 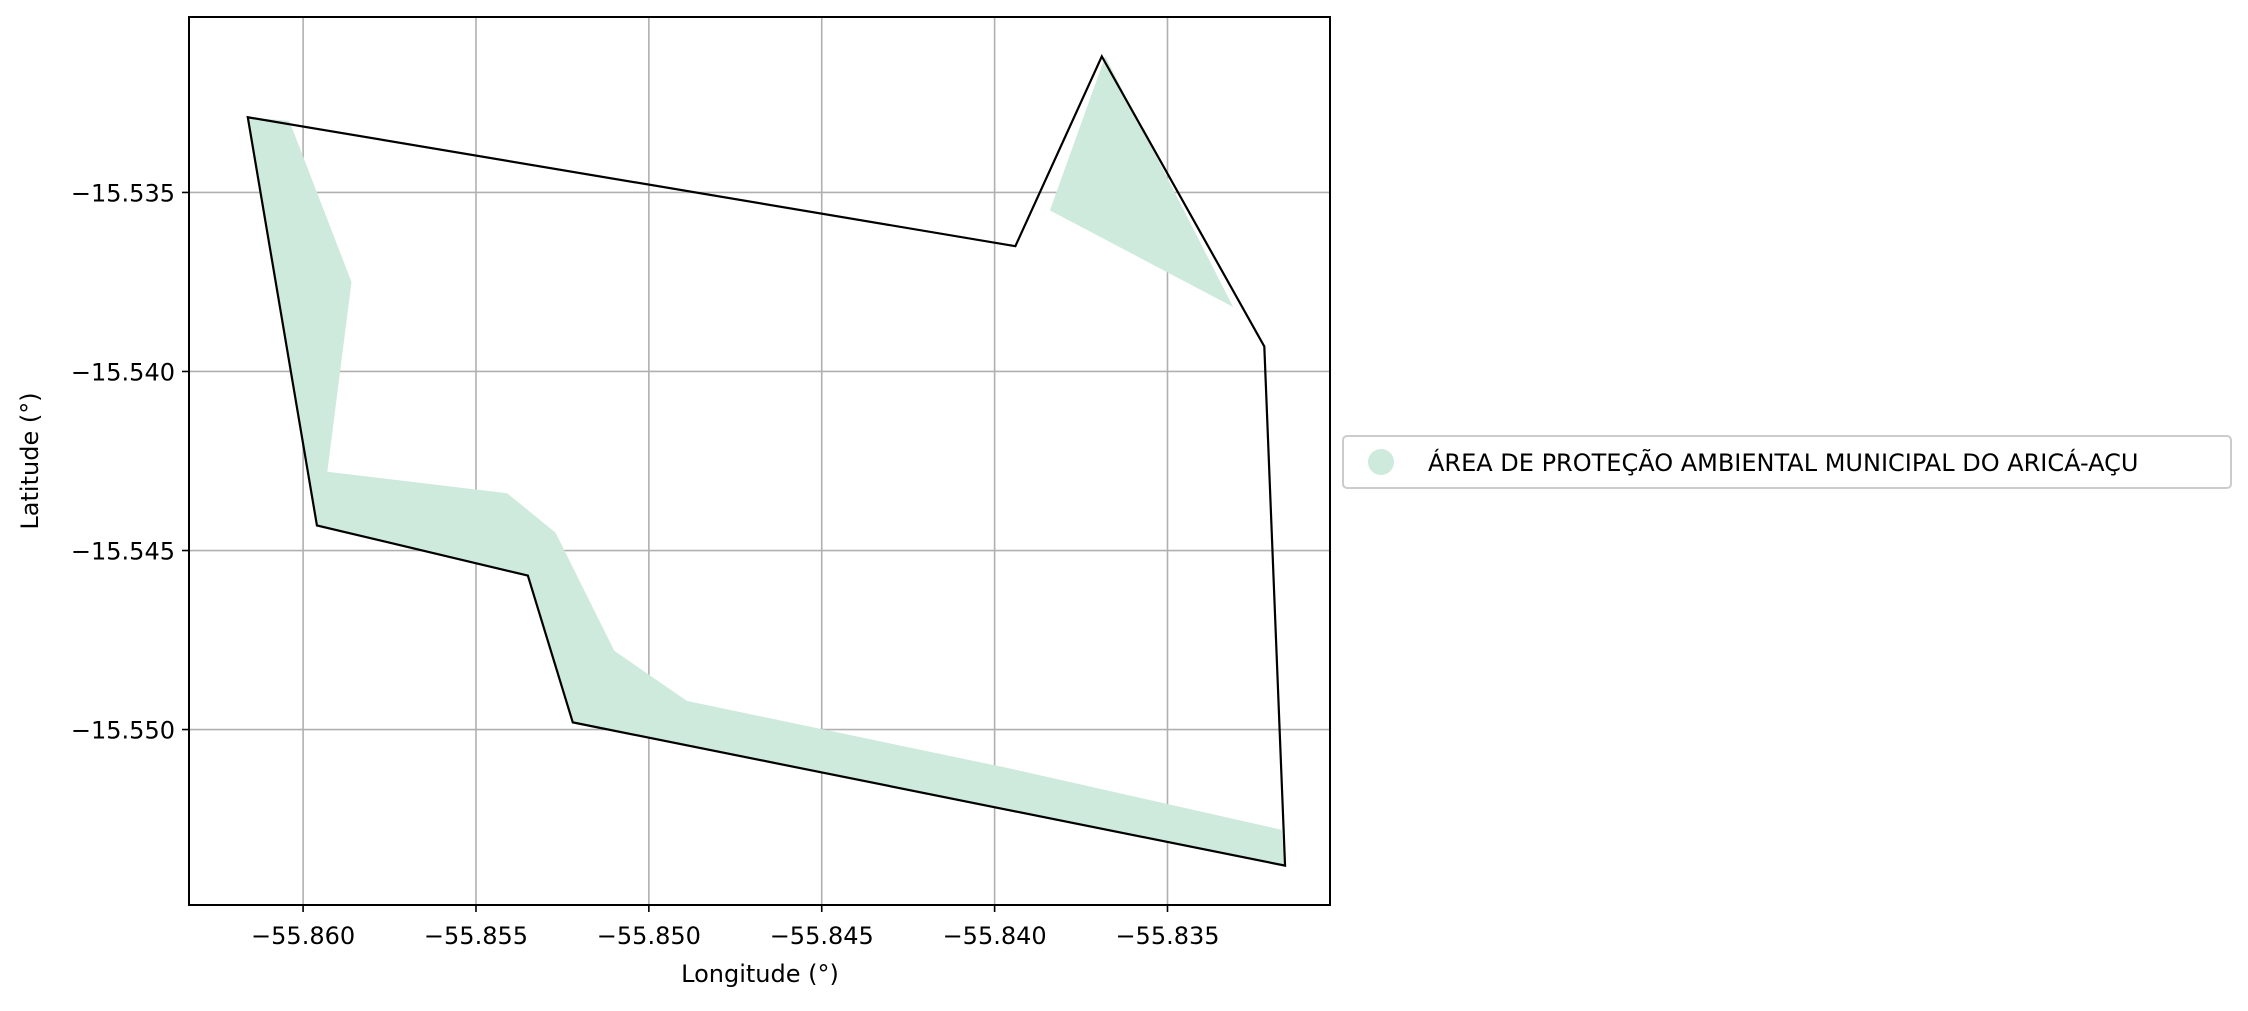 What do you see at coordinates (649, 936) in the screenshot?
I see `x-tick-label: −55.850` at bounding box center [649, 936].